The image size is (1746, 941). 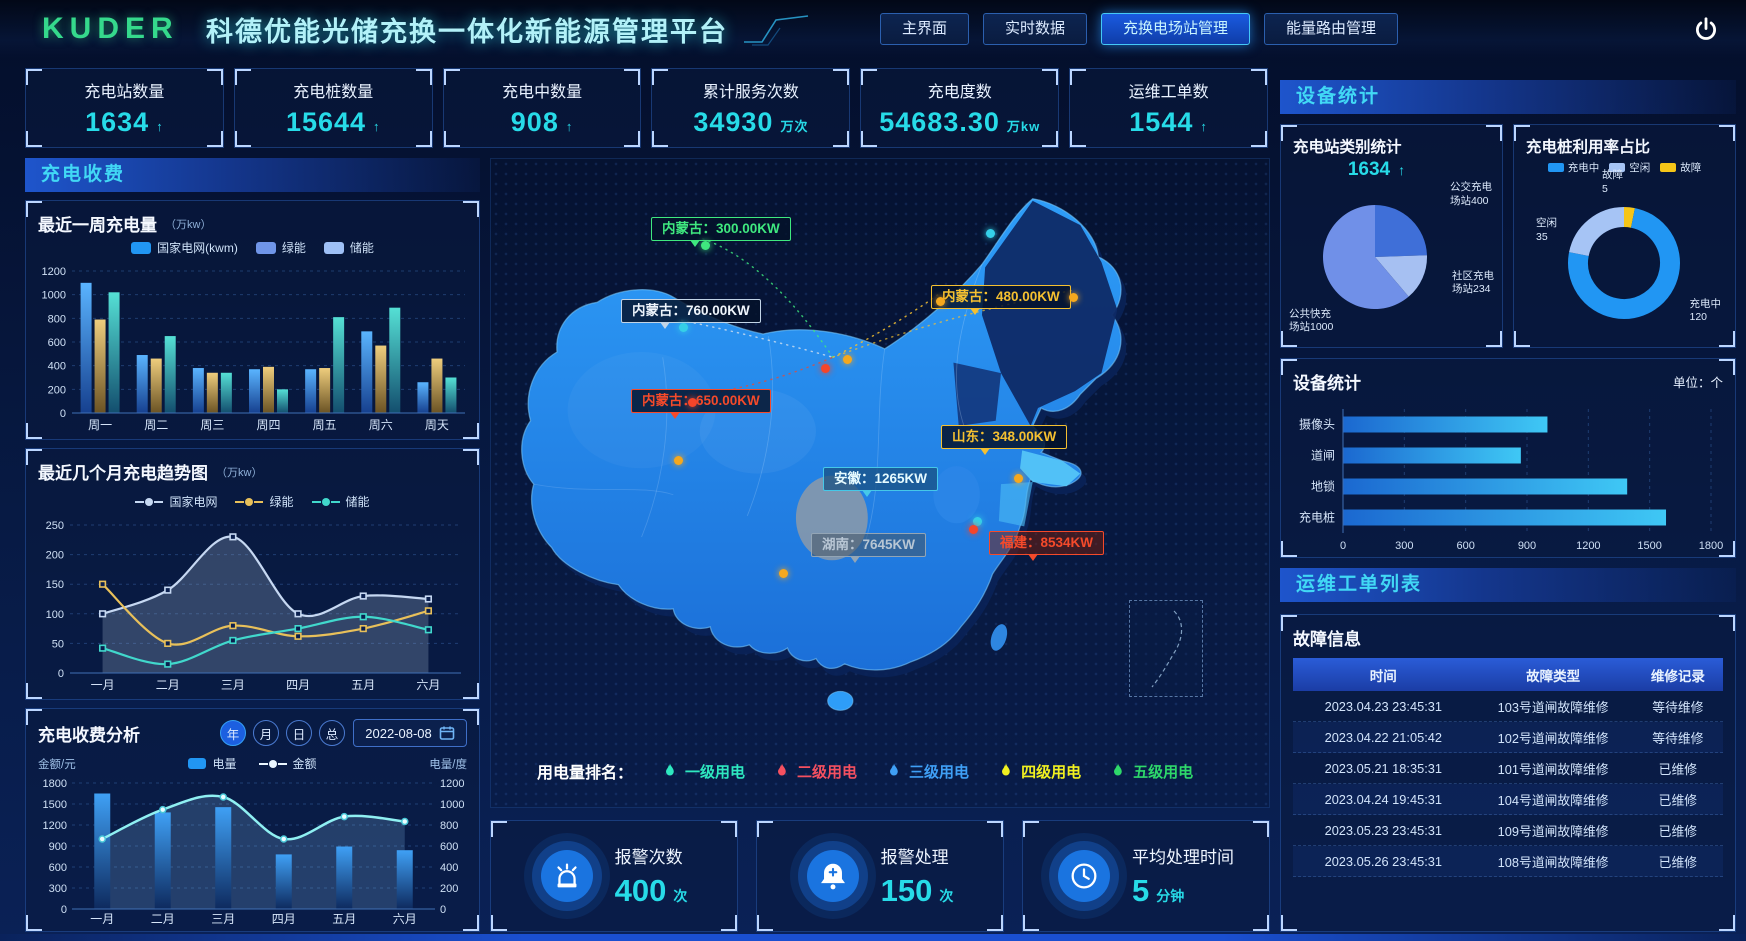 What do you see at coordinates (1023, 126) in the screenshot?
I see `stat-suffix: 万kw` at bounding box center [1023, 126].